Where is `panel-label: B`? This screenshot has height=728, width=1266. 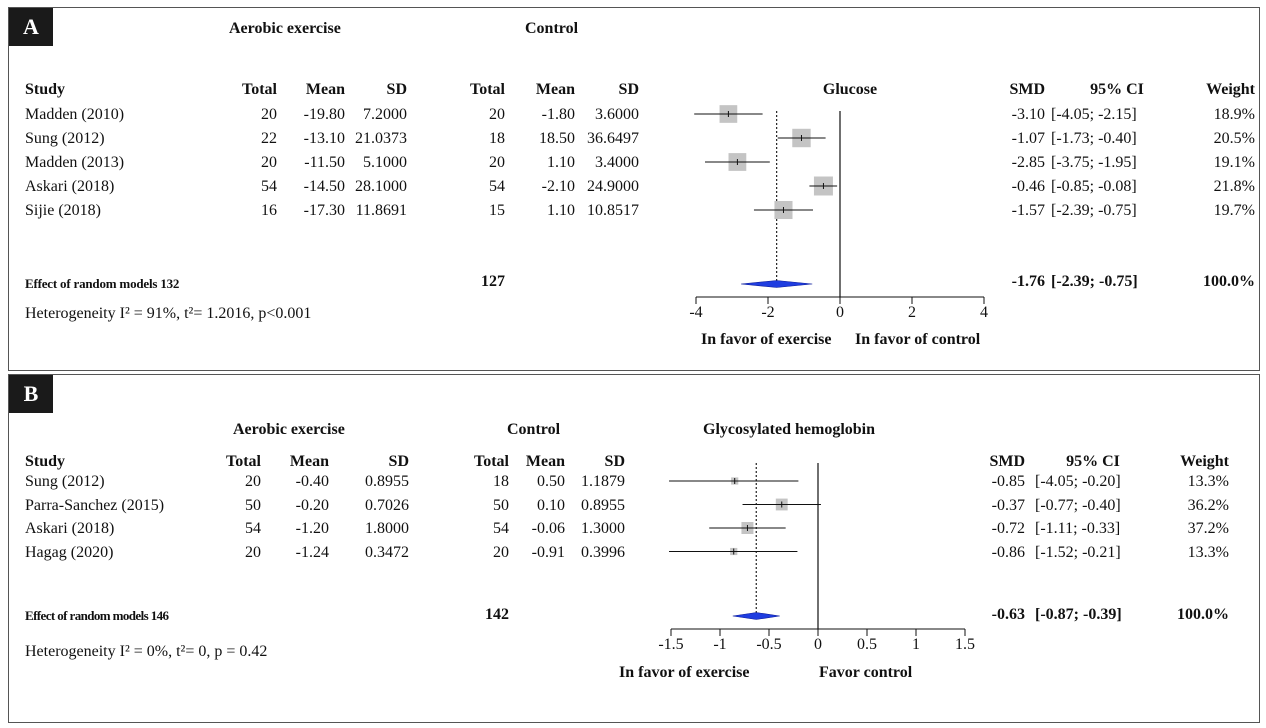 panel-label: B is located at coordinates (31, 394).